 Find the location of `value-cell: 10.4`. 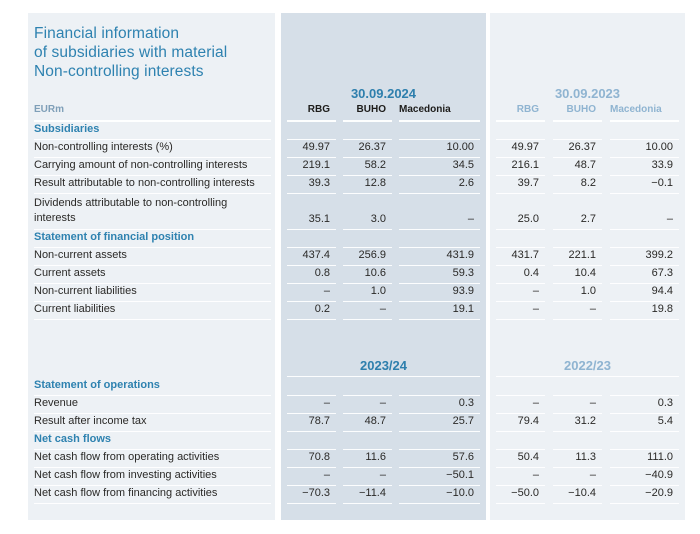

value-cell: 10.4 is located at coordinates (577, 275).